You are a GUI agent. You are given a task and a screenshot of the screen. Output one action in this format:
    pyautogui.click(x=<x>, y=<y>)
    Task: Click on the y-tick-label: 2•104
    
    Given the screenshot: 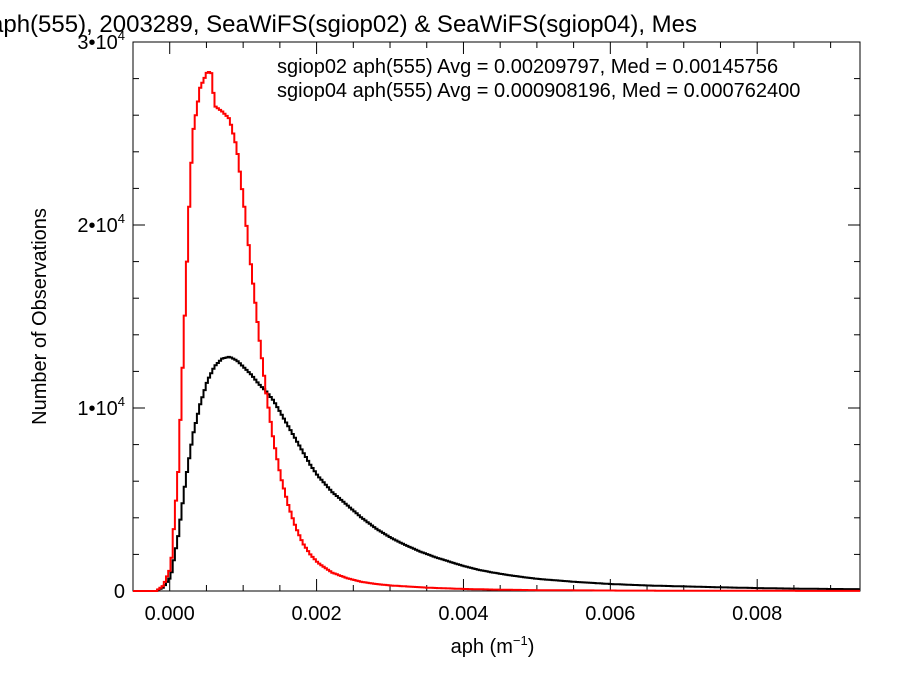 What is the action you would take?
    pyautogui.click(x=101, y=224)
    